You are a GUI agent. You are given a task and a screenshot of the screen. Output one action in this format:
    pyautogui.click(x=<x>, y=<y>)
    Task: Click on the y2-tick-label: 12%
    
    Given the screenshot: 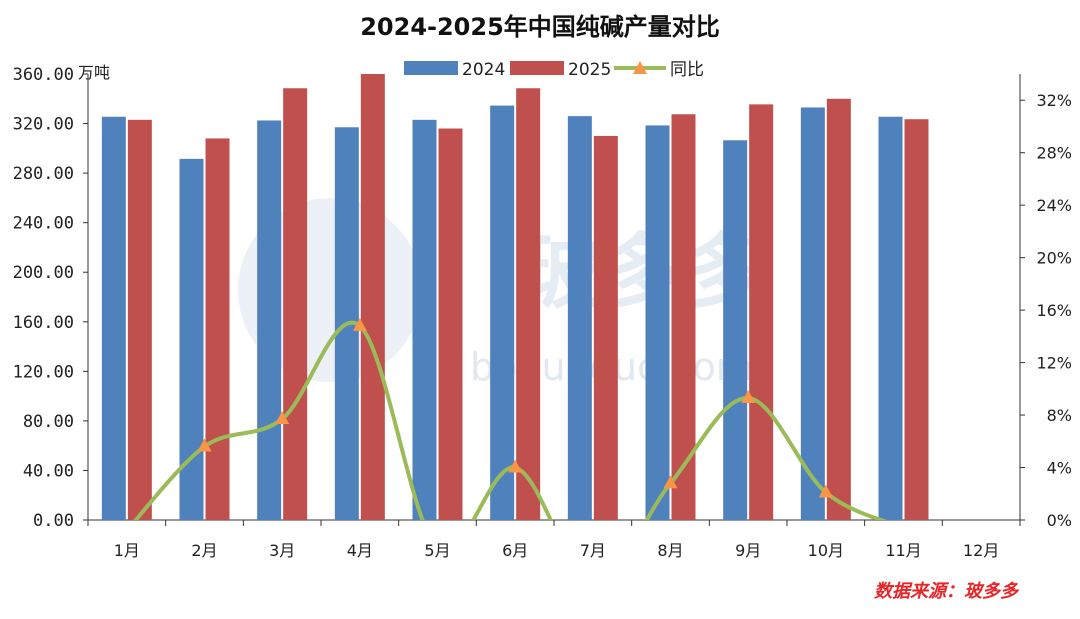 What is the action you would take?
    pyautogui.click(x=1054, y=363)
    